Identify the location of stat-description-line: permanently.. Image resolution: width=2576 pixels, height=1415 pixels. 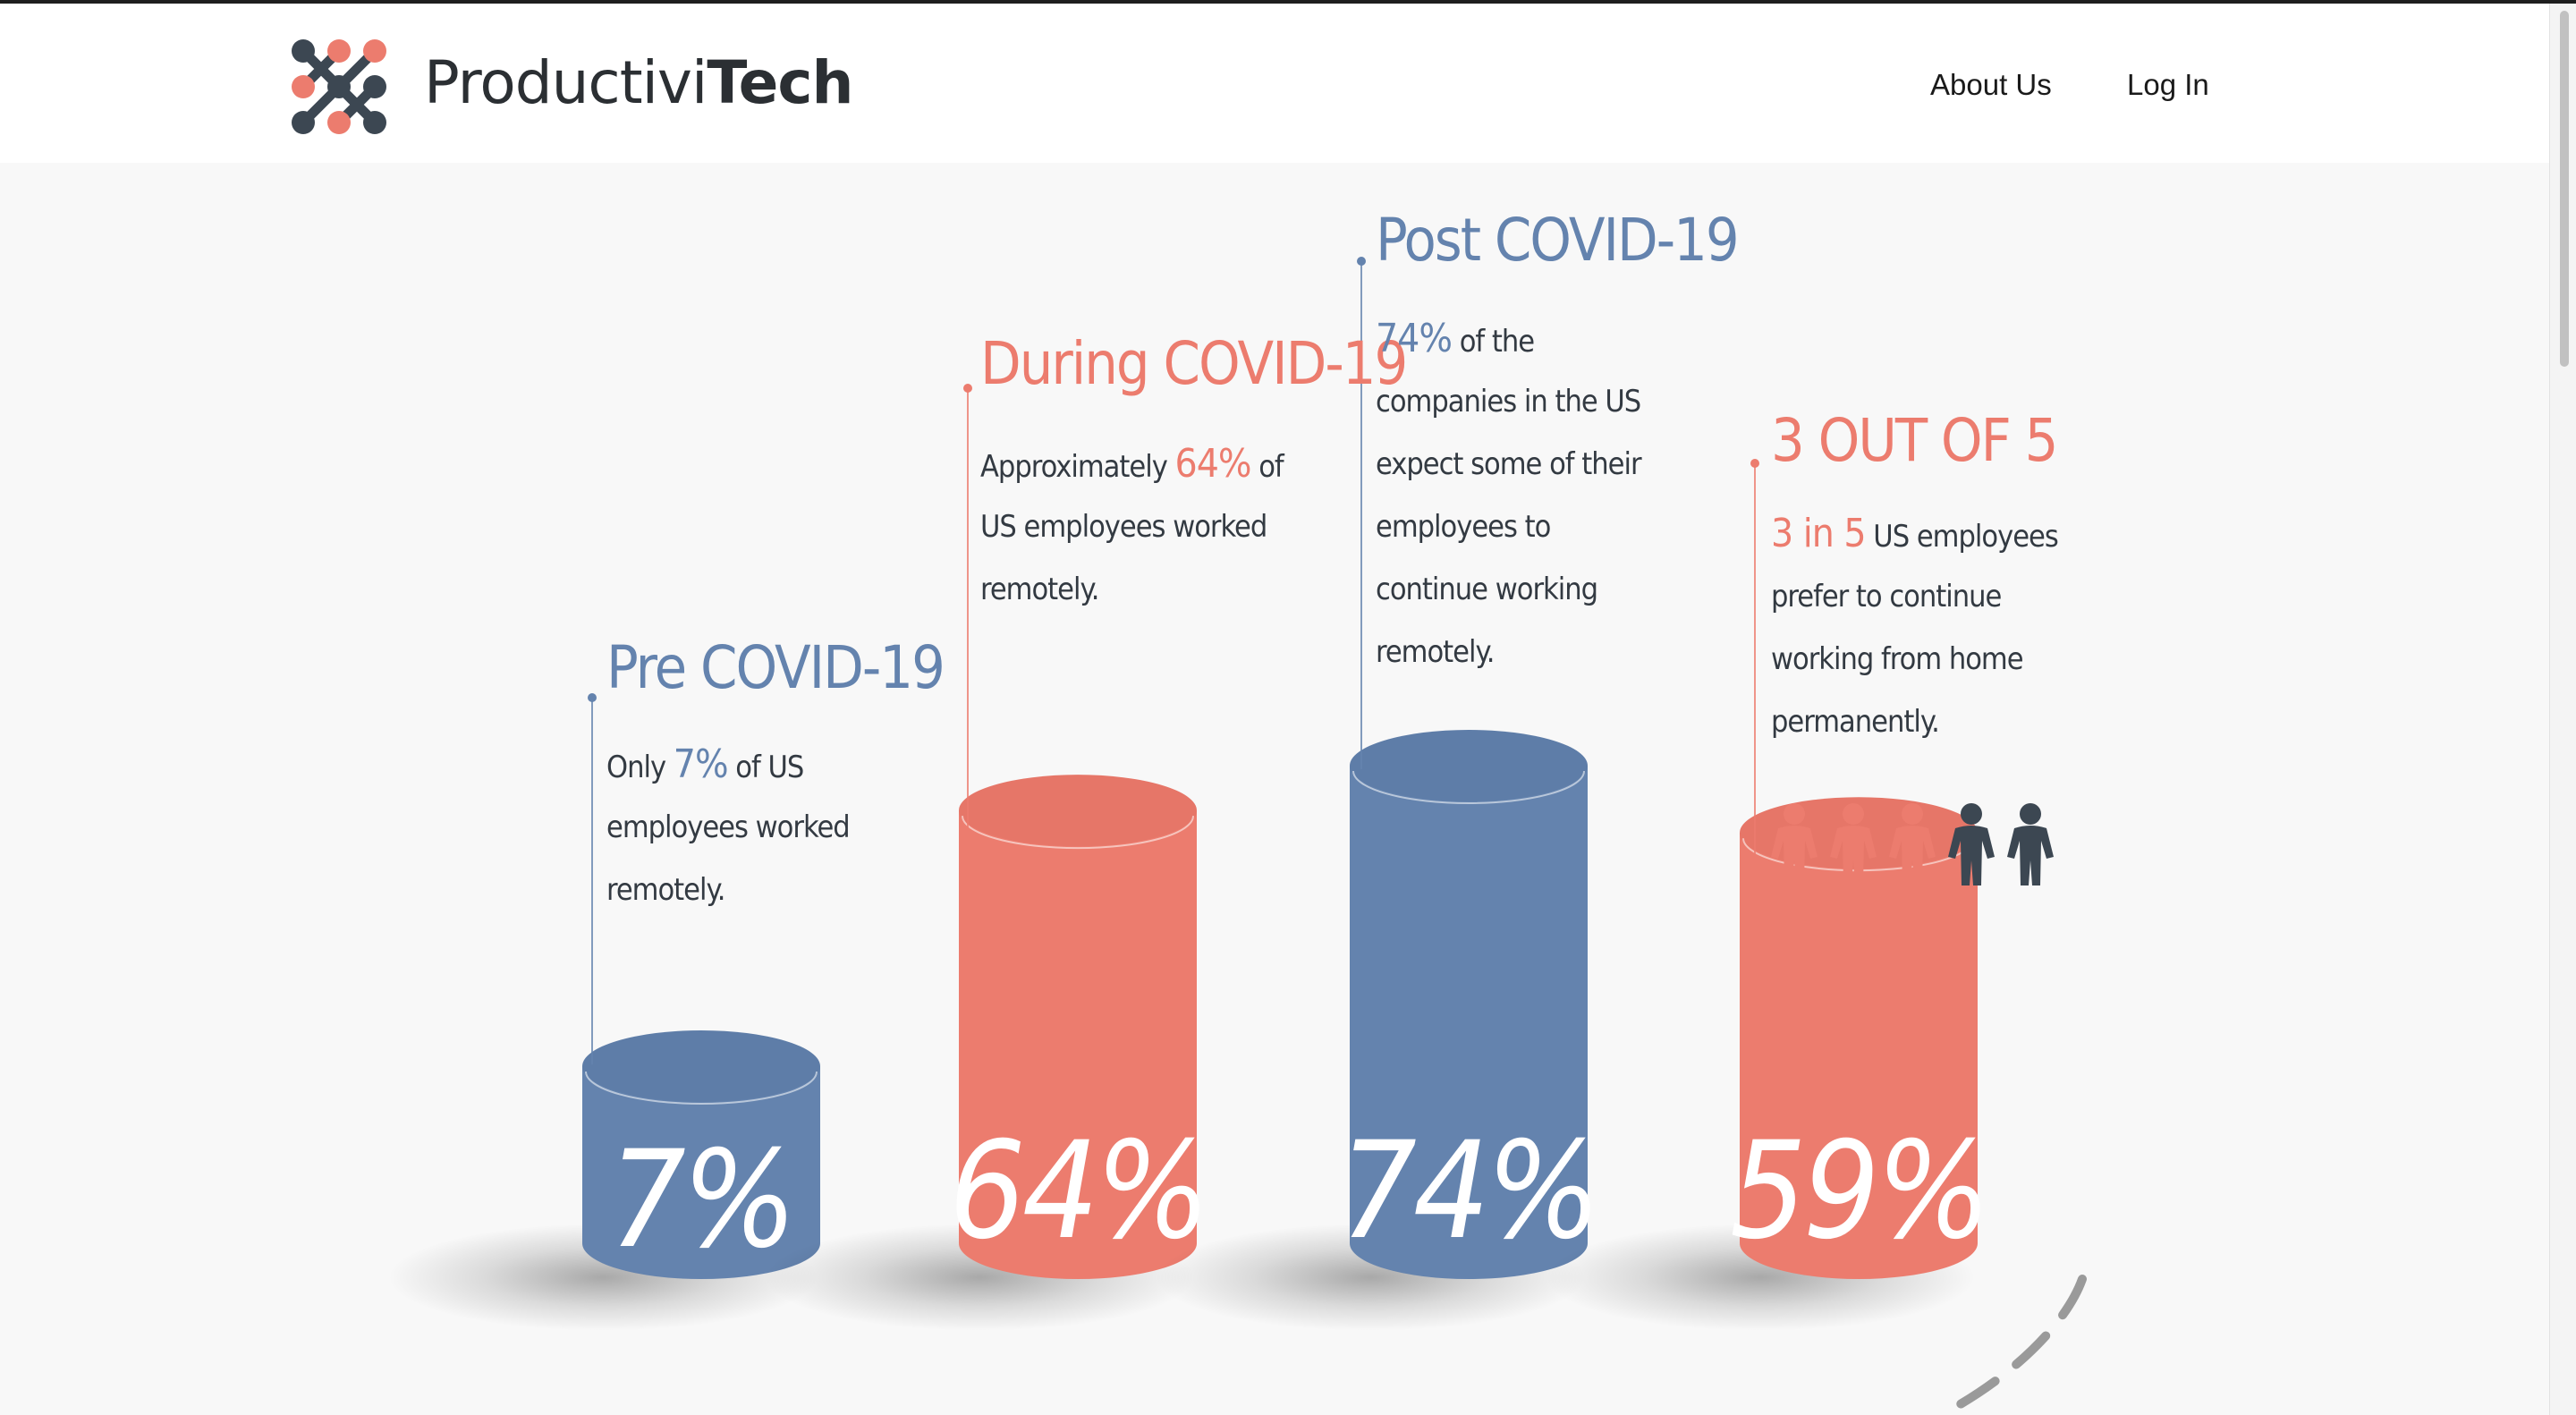
(1855, 722).